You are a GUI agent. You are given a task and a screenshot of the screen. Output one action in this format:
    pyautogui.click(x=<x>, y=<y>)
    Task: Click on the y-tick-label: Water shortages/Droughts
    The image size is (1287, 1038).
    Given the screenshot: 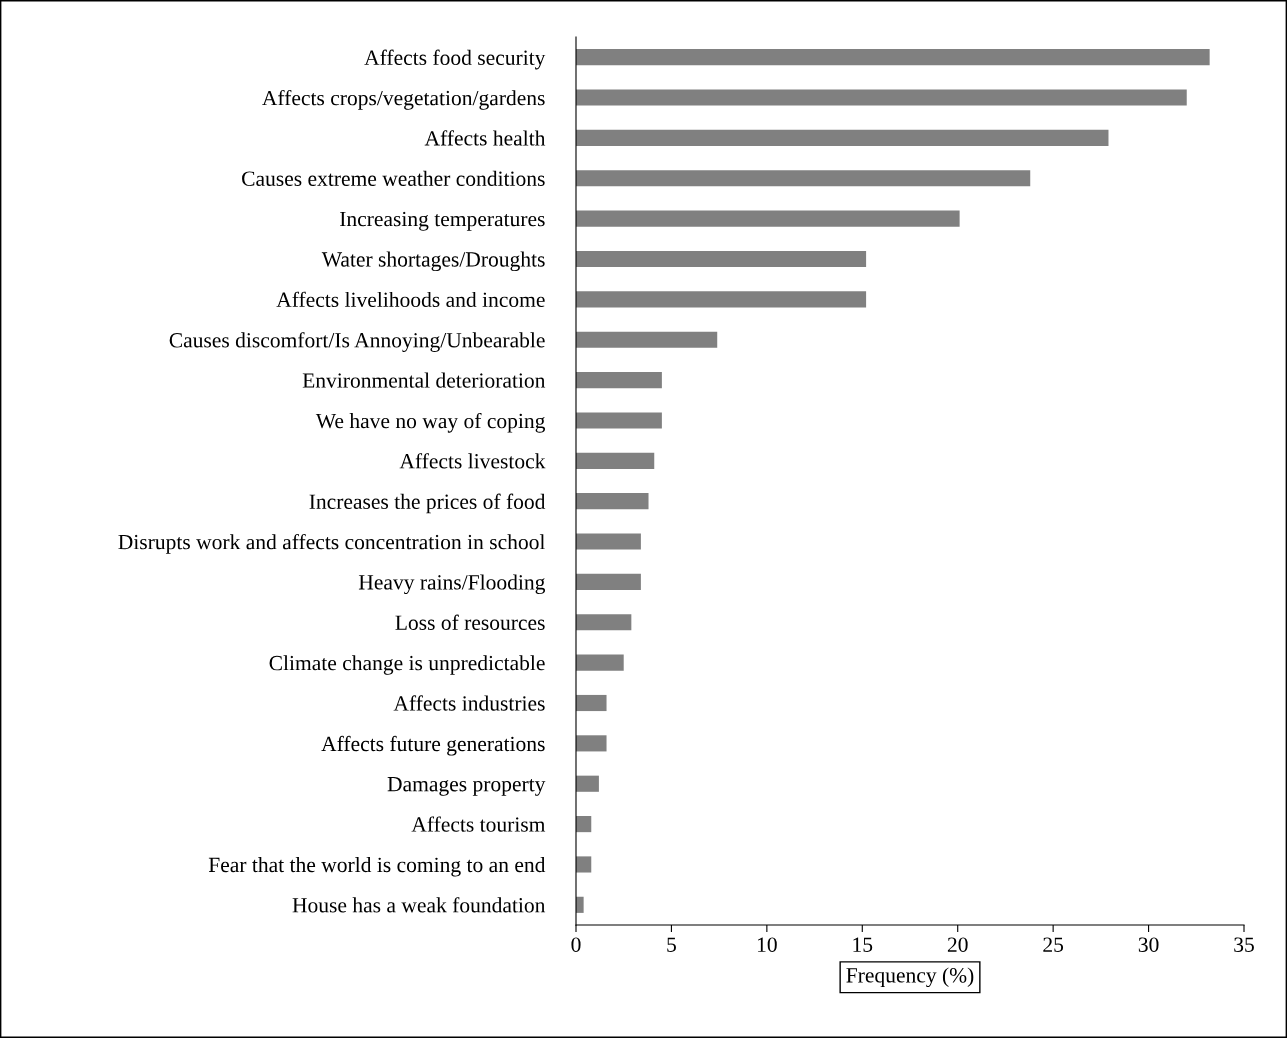 What is the action you would take?
    pyautogui.click(x=433, y=261)
    